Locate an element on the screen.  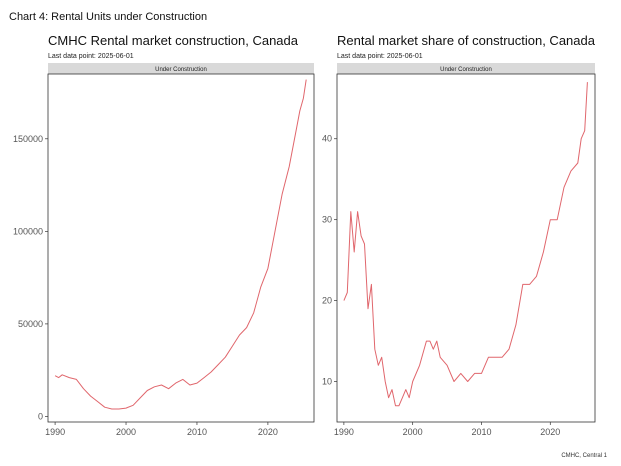
figure-title: Chart 4: Rental Units under Construction is located at coordinates (108, 17).